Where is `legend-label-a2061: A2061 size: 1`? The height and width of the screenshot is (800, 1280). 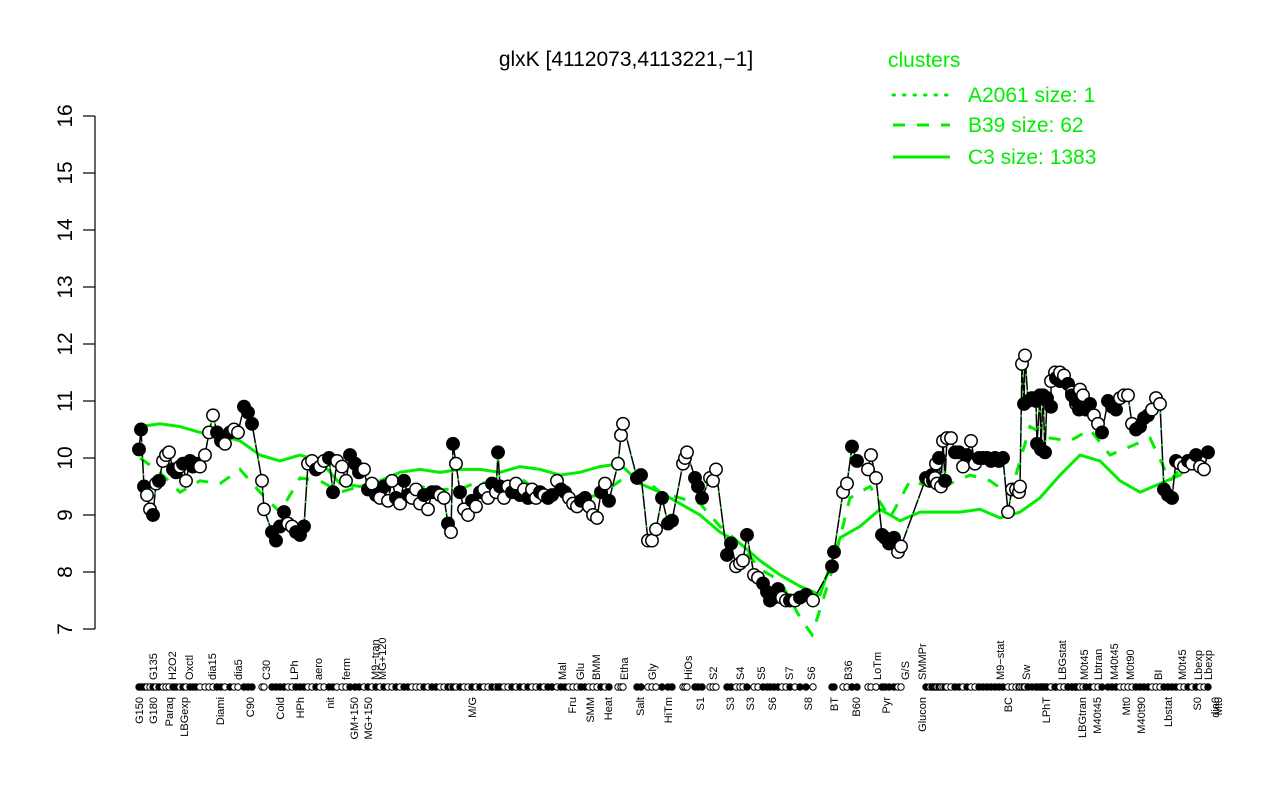 legend-label-a2061: A2061 size: 1 is located at coordinates (1031, 95).